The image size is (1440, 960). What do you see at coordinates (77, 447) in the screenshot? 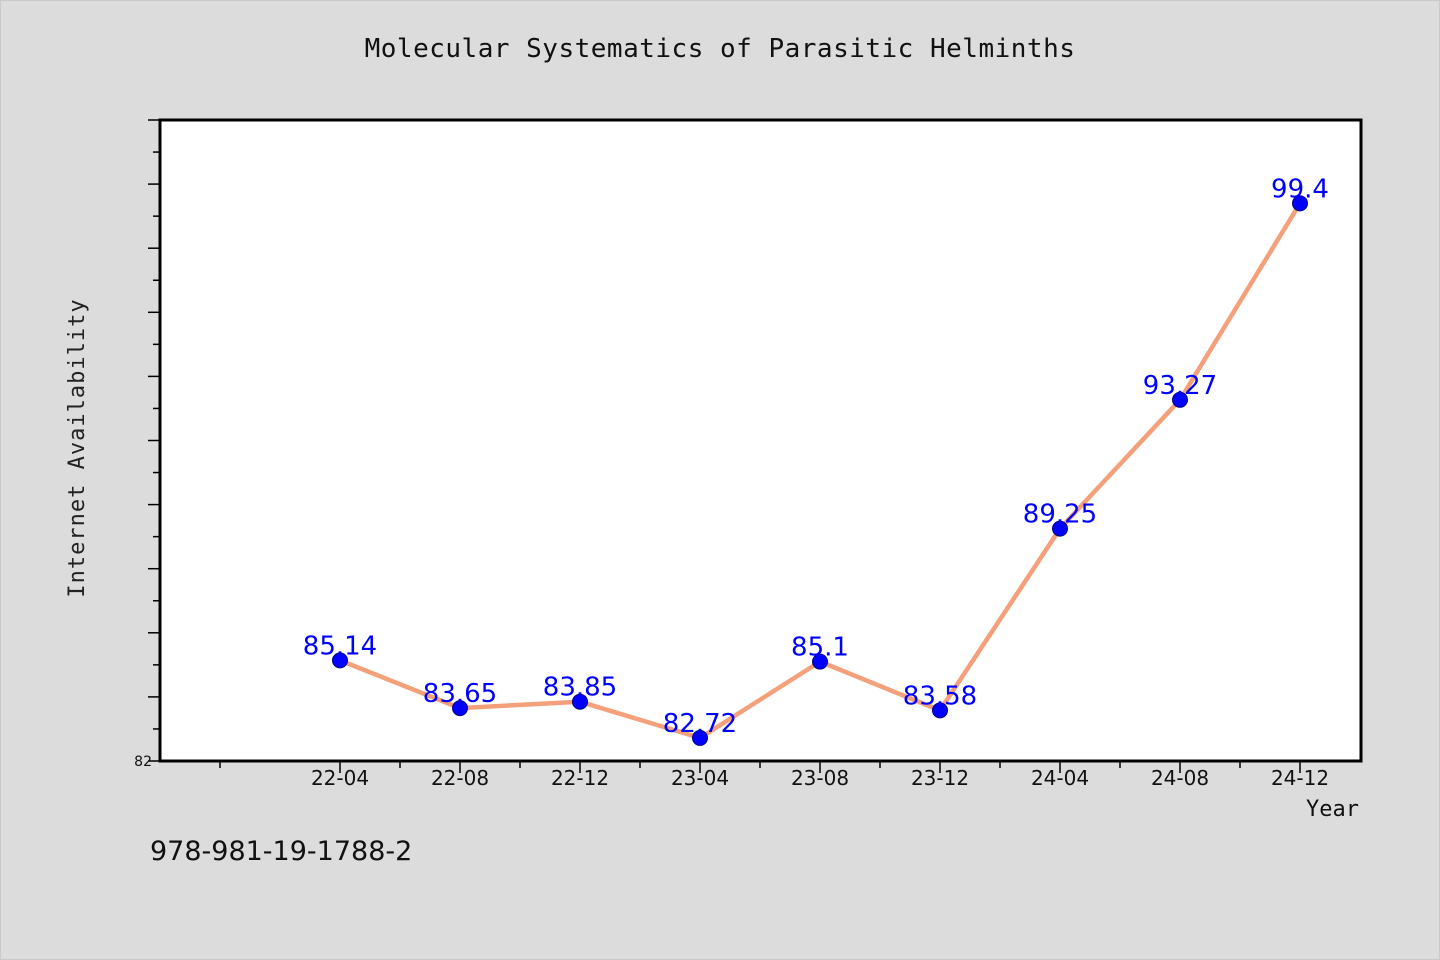
I see `y-axis-label: Internet Availability` at bounding box center [77, 447].